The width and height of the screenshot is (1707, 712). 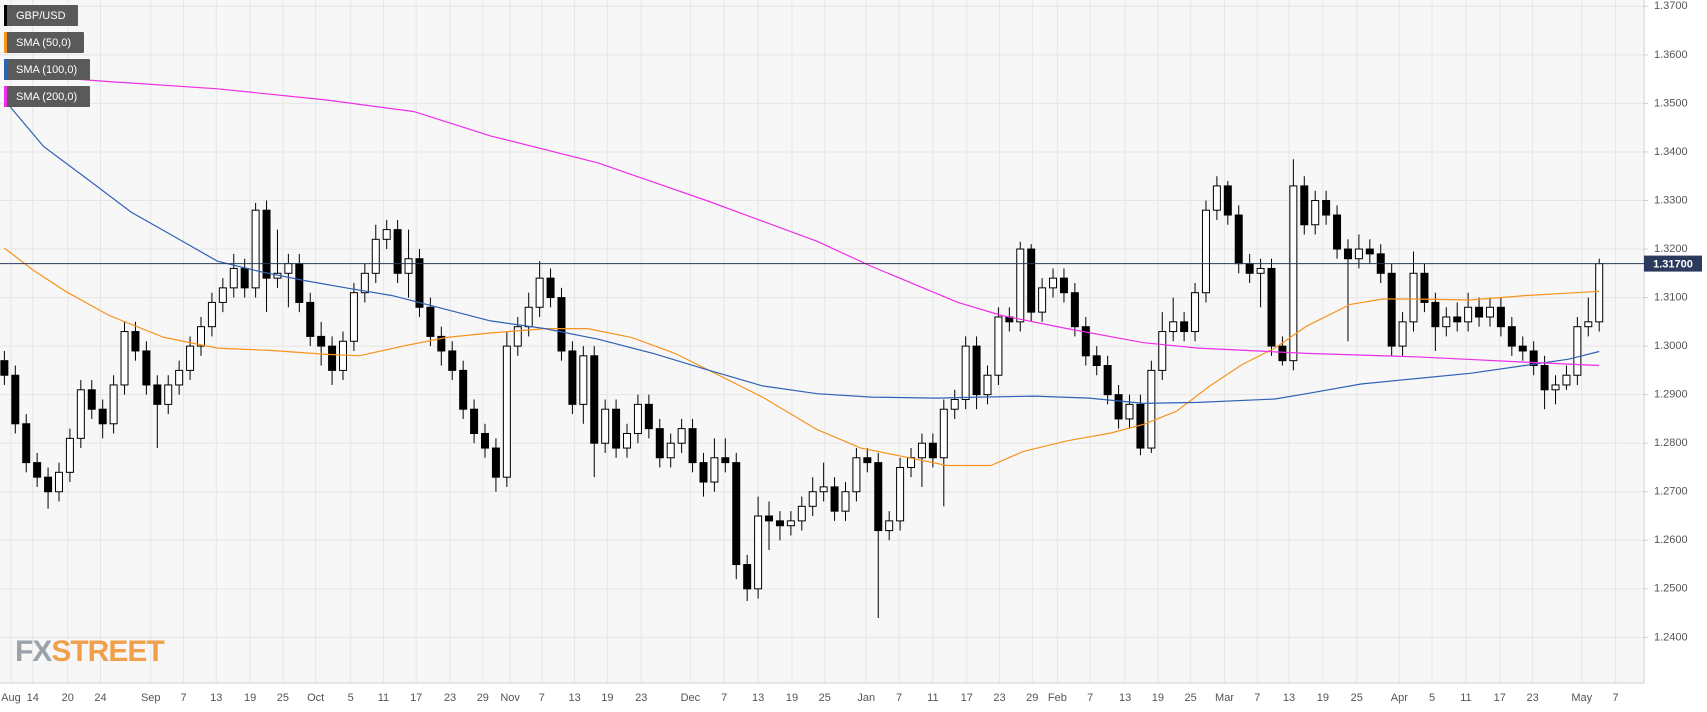 I want to click on y-tick-label: 1.2800, so click(x=1671, y=443).